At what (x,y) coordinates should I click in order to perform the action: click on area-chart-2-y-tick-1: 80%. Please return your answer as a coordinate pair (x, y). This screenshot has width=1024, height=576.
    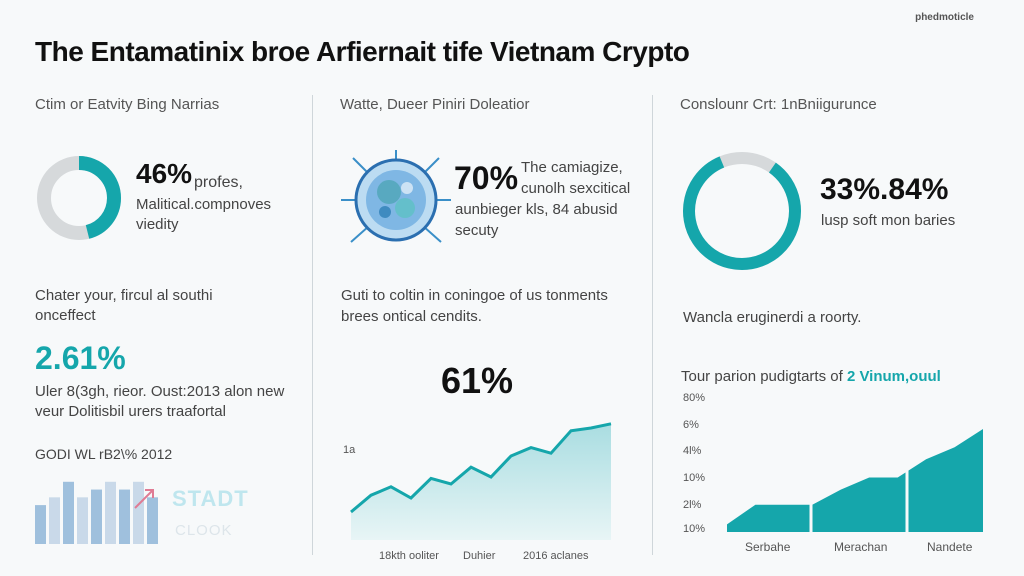
    Looking at the image, I should click on (694, 398).